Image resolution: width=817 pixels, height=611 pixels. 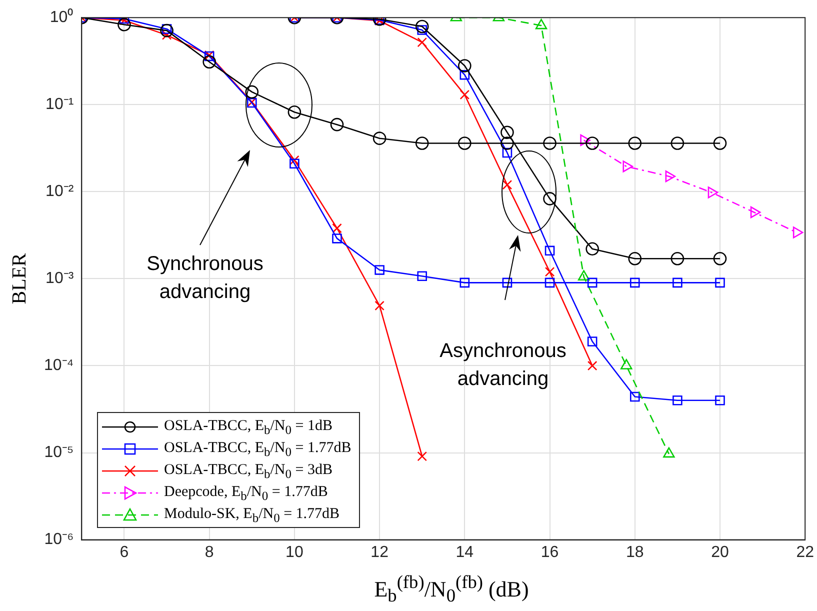 I want to click on legend-label: OSLA-TBCC, E$_{b}$/N$_{0}$ = 1.77dB, so click(x=258, y=449).